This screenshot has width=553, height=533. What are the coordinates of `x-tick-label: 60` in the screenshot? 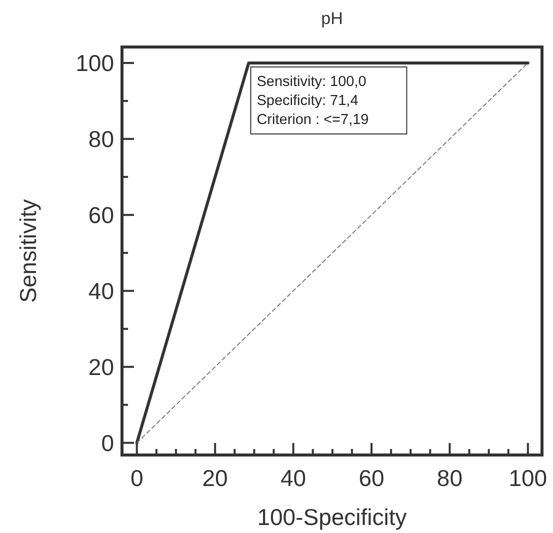 It's located at (371, 478).